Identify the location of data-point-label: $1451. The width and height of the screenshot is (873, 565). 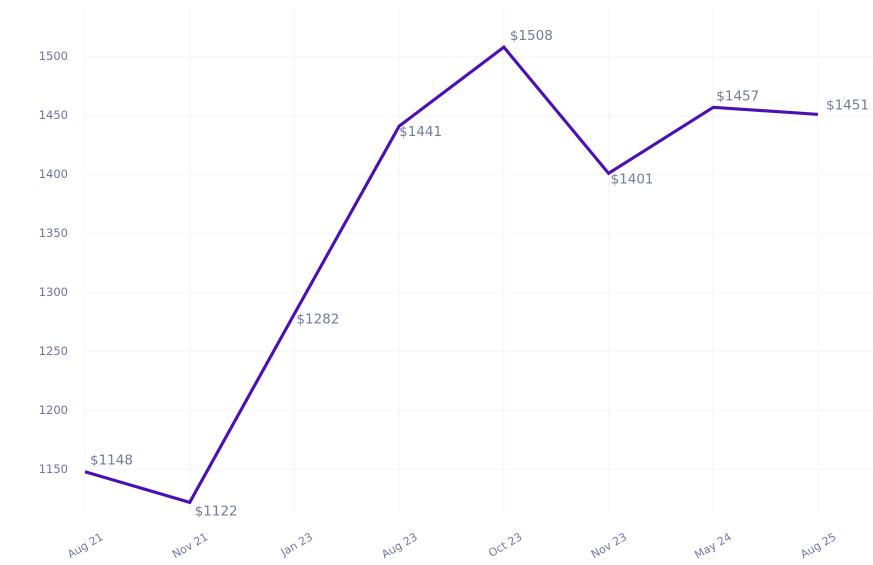
(847, 105).